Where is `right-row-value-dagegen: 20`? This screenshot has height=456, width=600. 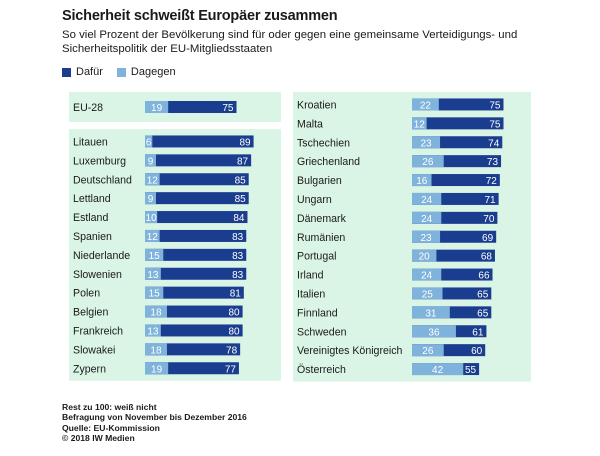 right-row-value-dagegen: 20 is located at coordinates (425, 257).